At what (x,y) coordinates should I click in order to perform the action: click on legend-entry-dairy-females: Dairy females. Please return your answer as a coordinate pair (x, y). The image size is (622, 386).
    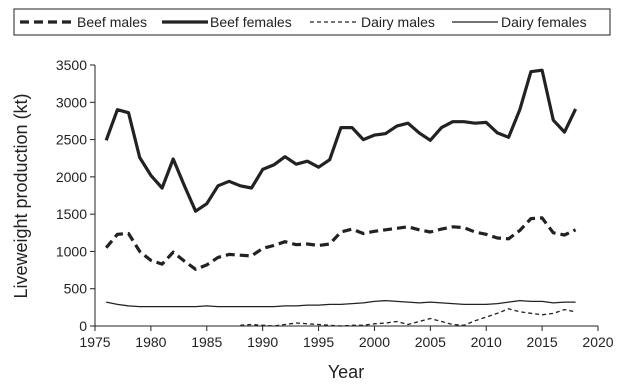
    Looking at the image, I should click on (519, 22).